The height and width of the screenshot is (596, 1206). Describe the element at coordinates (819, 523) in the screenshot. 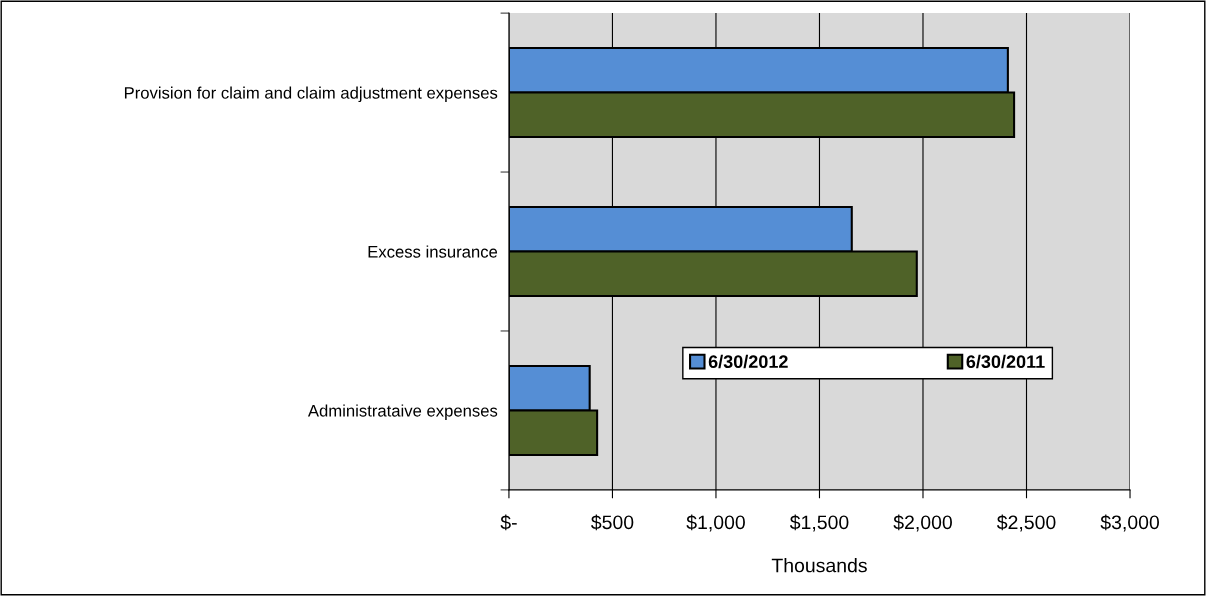

I see `x-tick-label: $1,500` at that location.